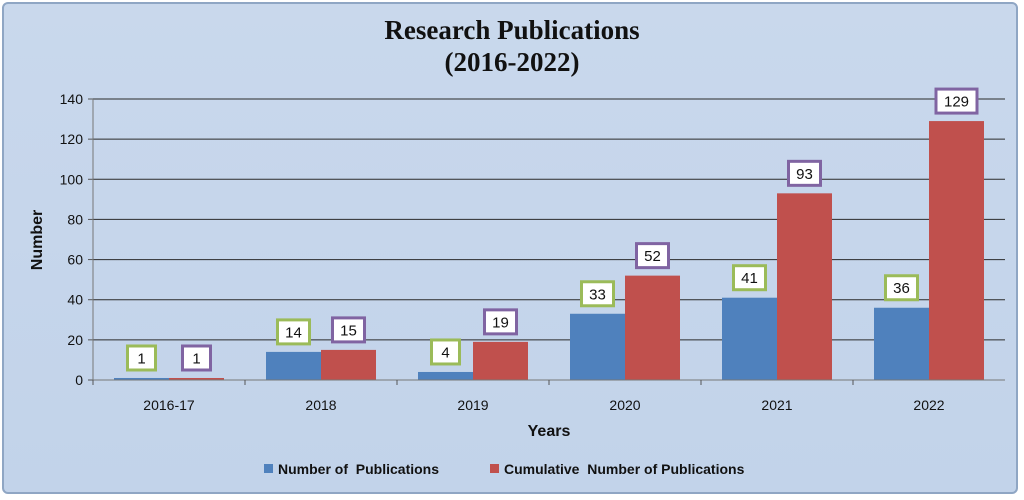 The width and height of the screenshot is (1024, 500). I want to click on data-label: 52, so click(652, 256).